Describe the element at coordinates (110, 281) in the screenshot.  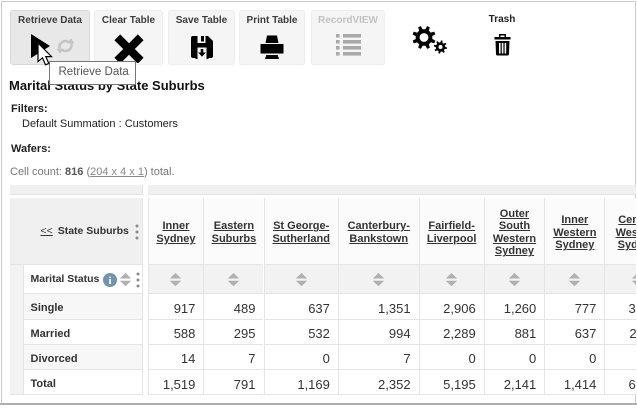
I see `svg-text: i` at that location.